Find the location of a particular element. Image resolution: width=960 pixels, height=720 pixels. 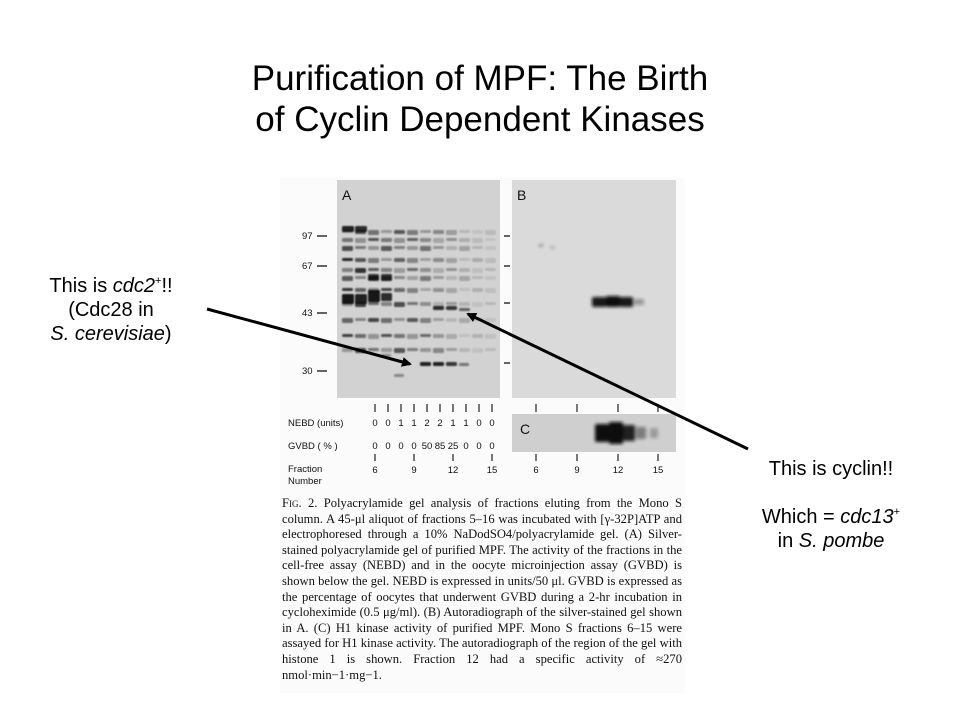

callout-cdc2-line-1: This is cdc2+!! is located at coordinates (111, 286).